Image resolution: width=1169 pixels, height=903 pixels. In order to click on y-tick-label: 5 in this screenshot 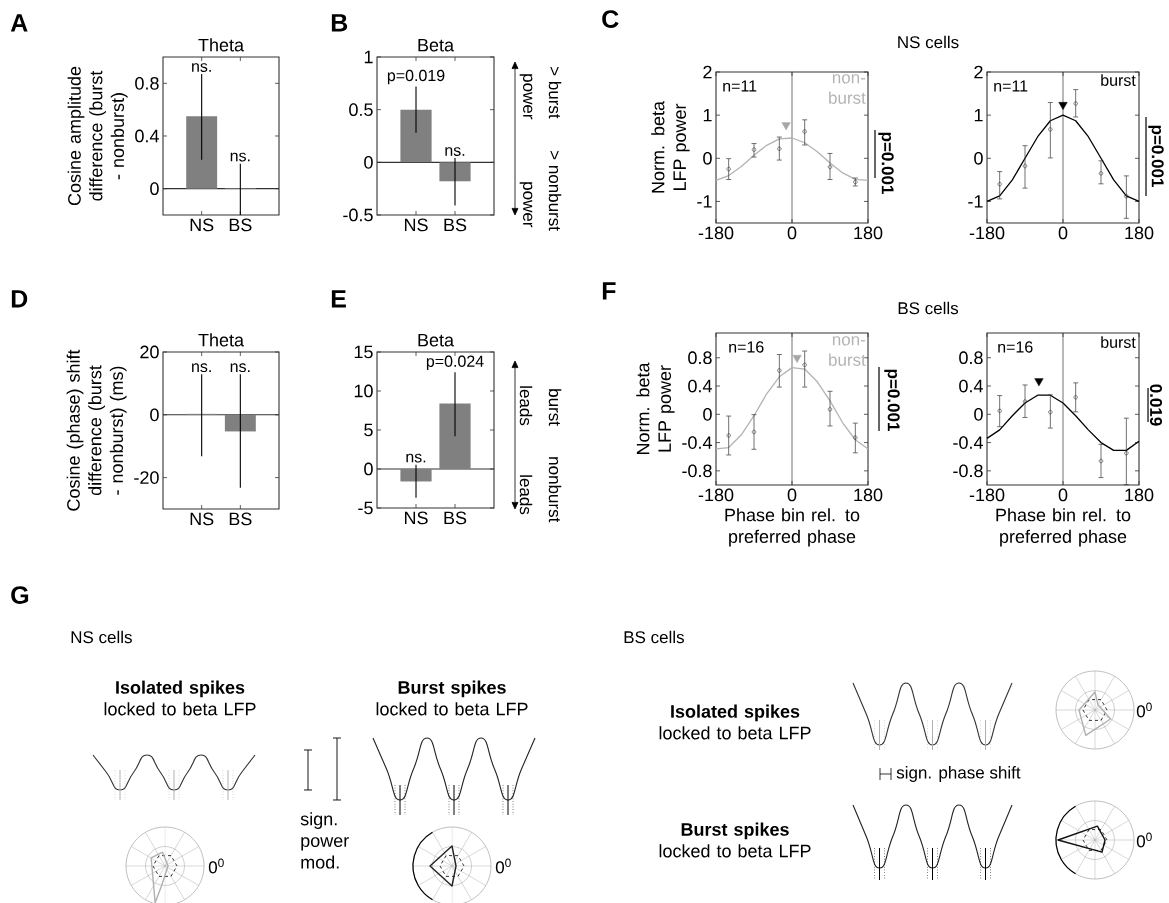, I will do `click(368, 430)`.